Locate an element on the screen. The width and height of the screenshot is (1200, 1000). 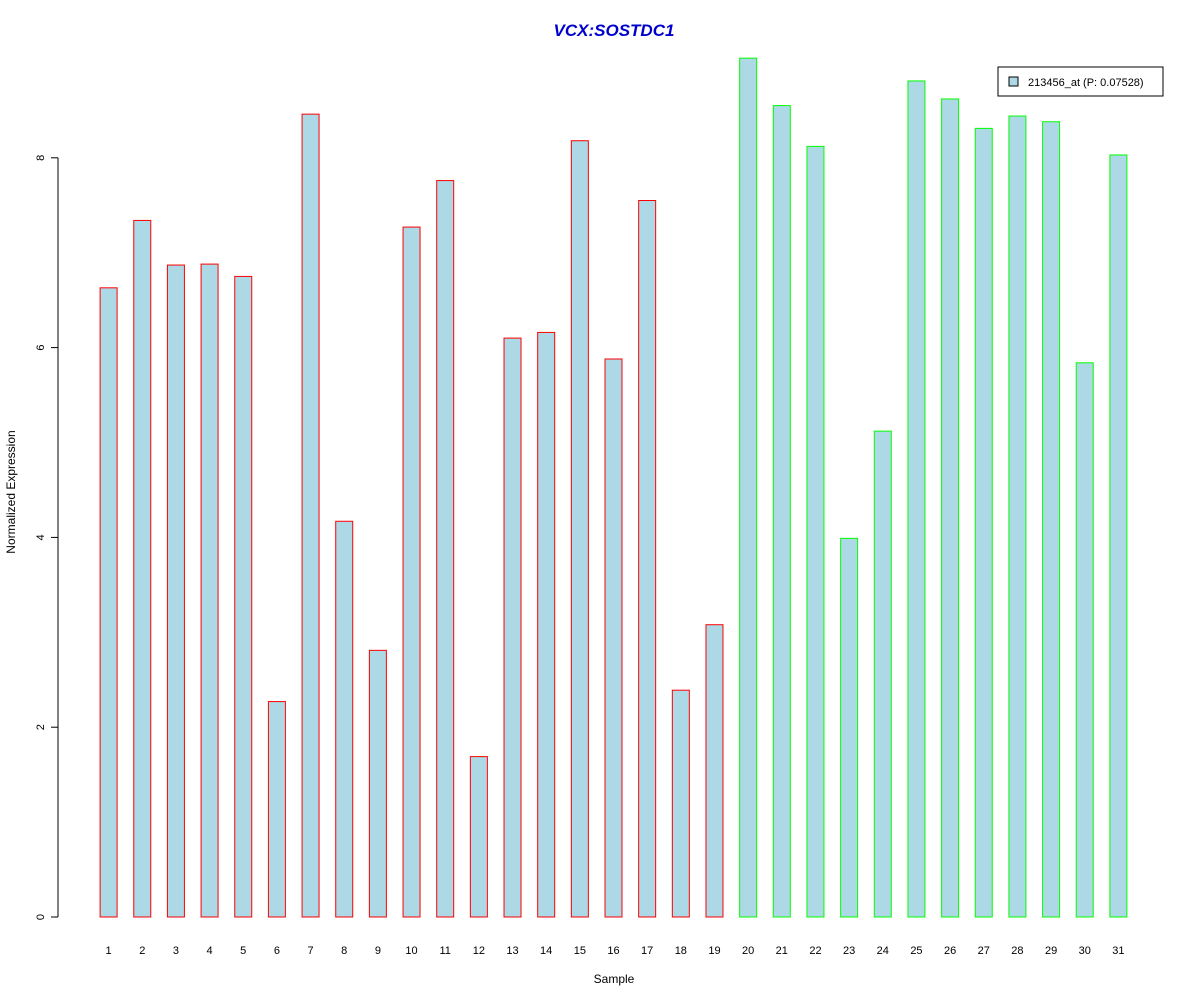
chart-title: VCX:SOSTDC1 is located at coordinates (614, 30).